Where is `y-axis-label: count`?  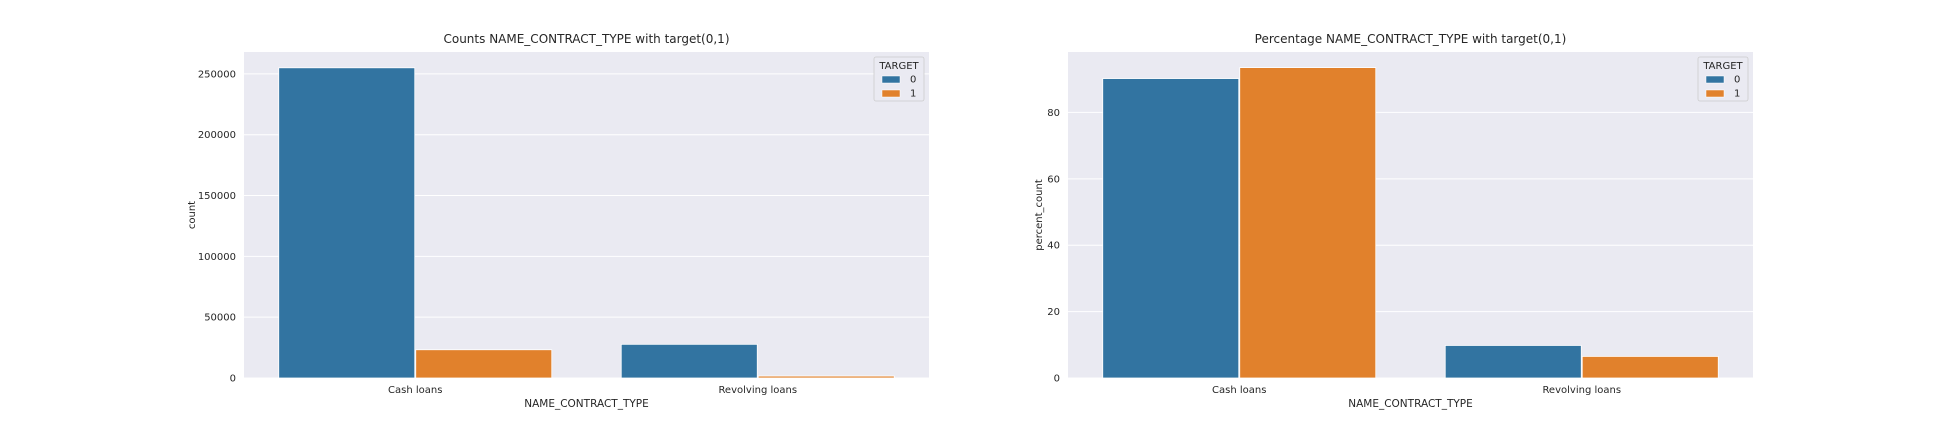 y-axis-label: count is located at coordinates (192, 215).